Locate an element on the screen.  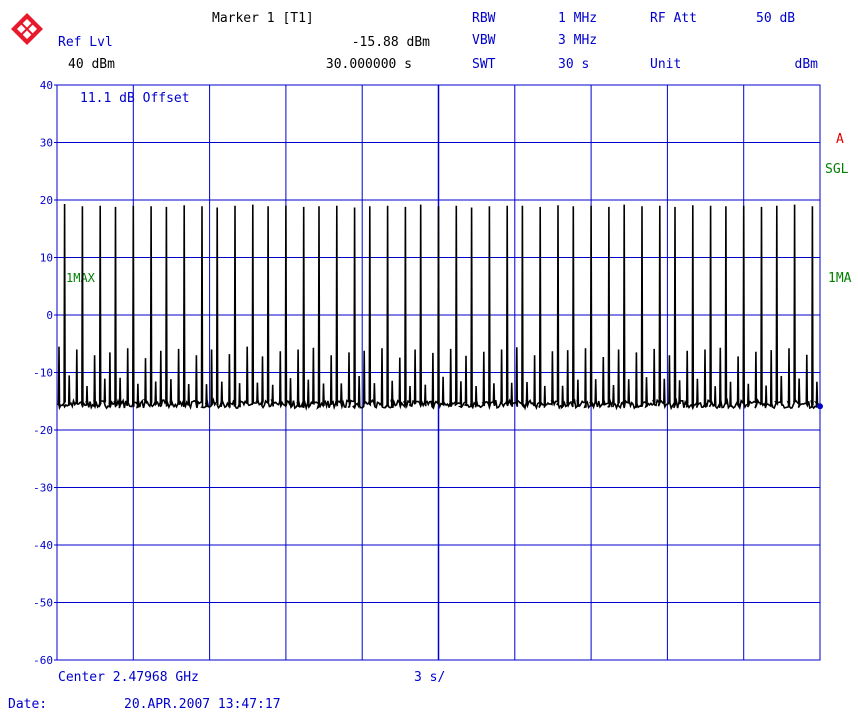
ref-lvl-label: Ref Lvl is located at coordinates (85, 42).